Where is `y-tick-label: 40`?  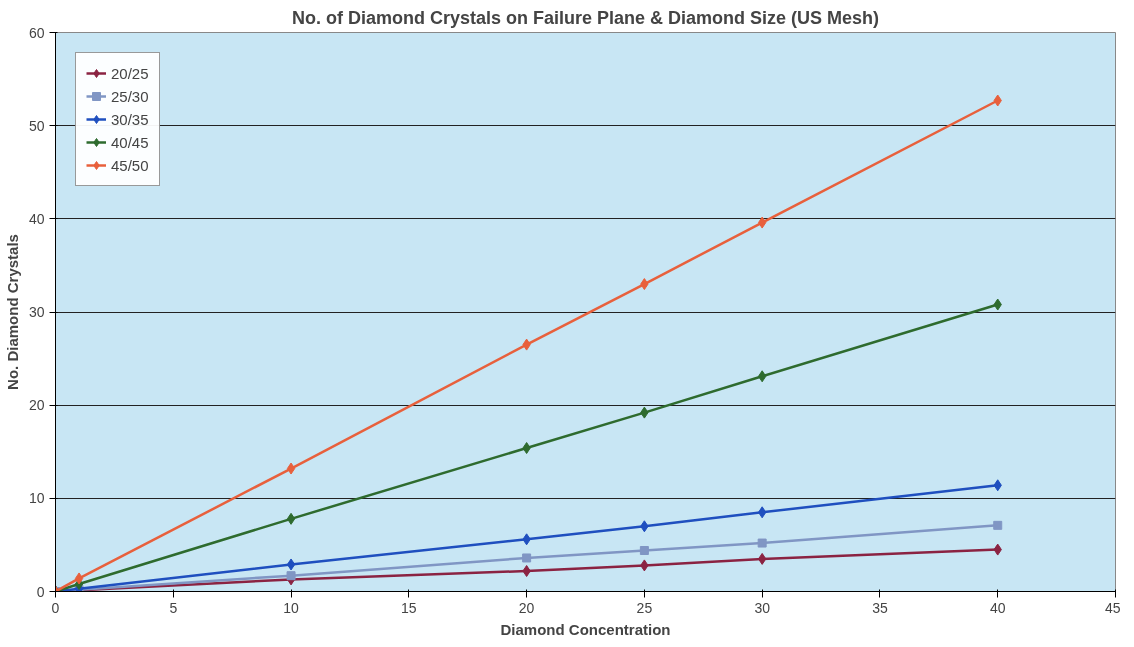
y-tick-label: 40 is located at coordinates (36, 218).